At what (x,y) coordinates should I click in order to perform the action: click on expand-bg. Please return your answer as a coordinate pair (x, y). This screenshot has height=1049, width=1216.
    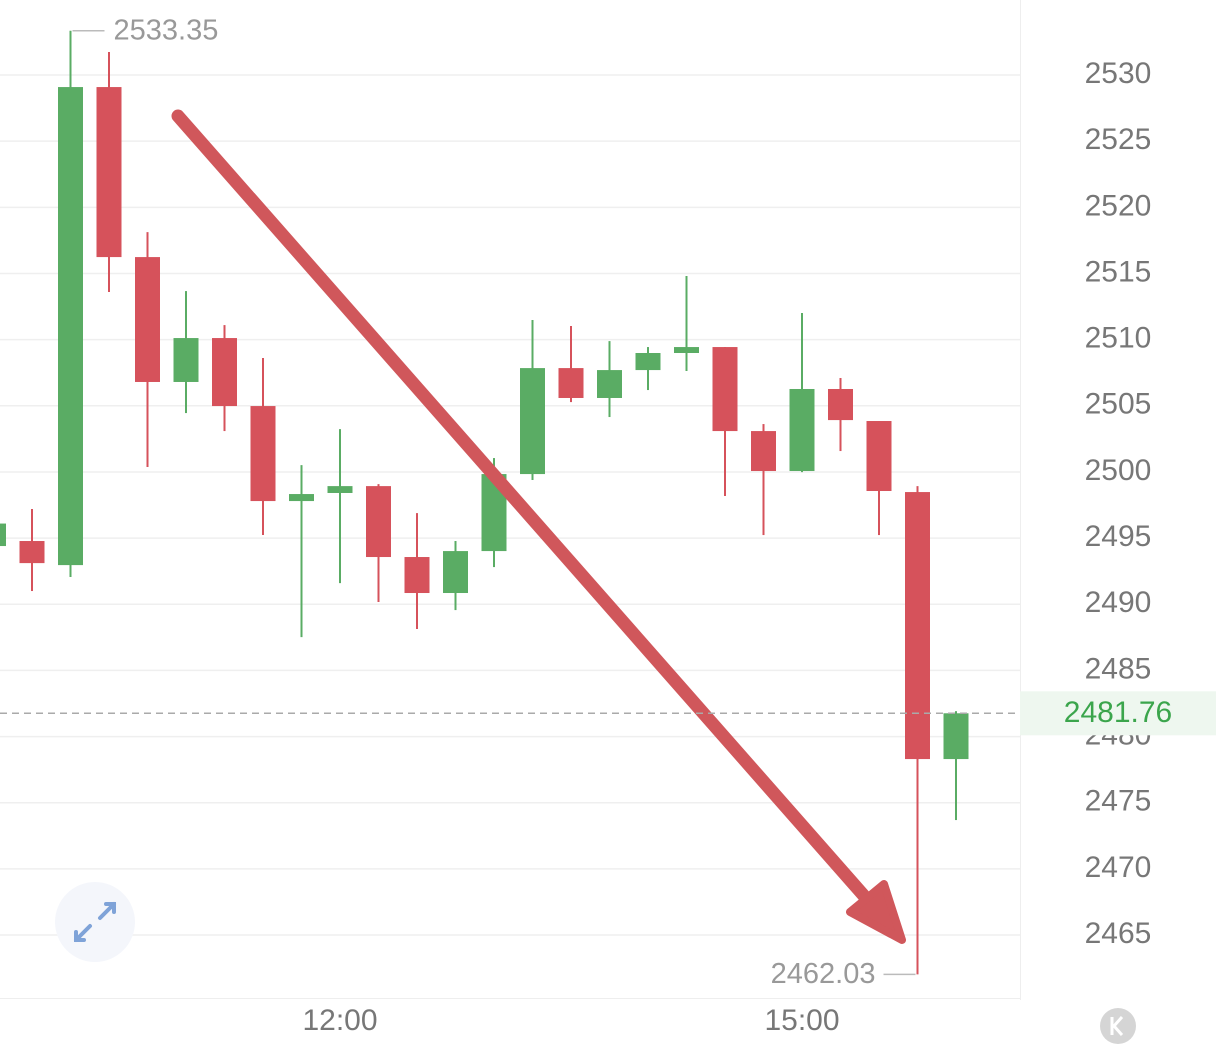
    Looking at the image, I should click on (95, 922).